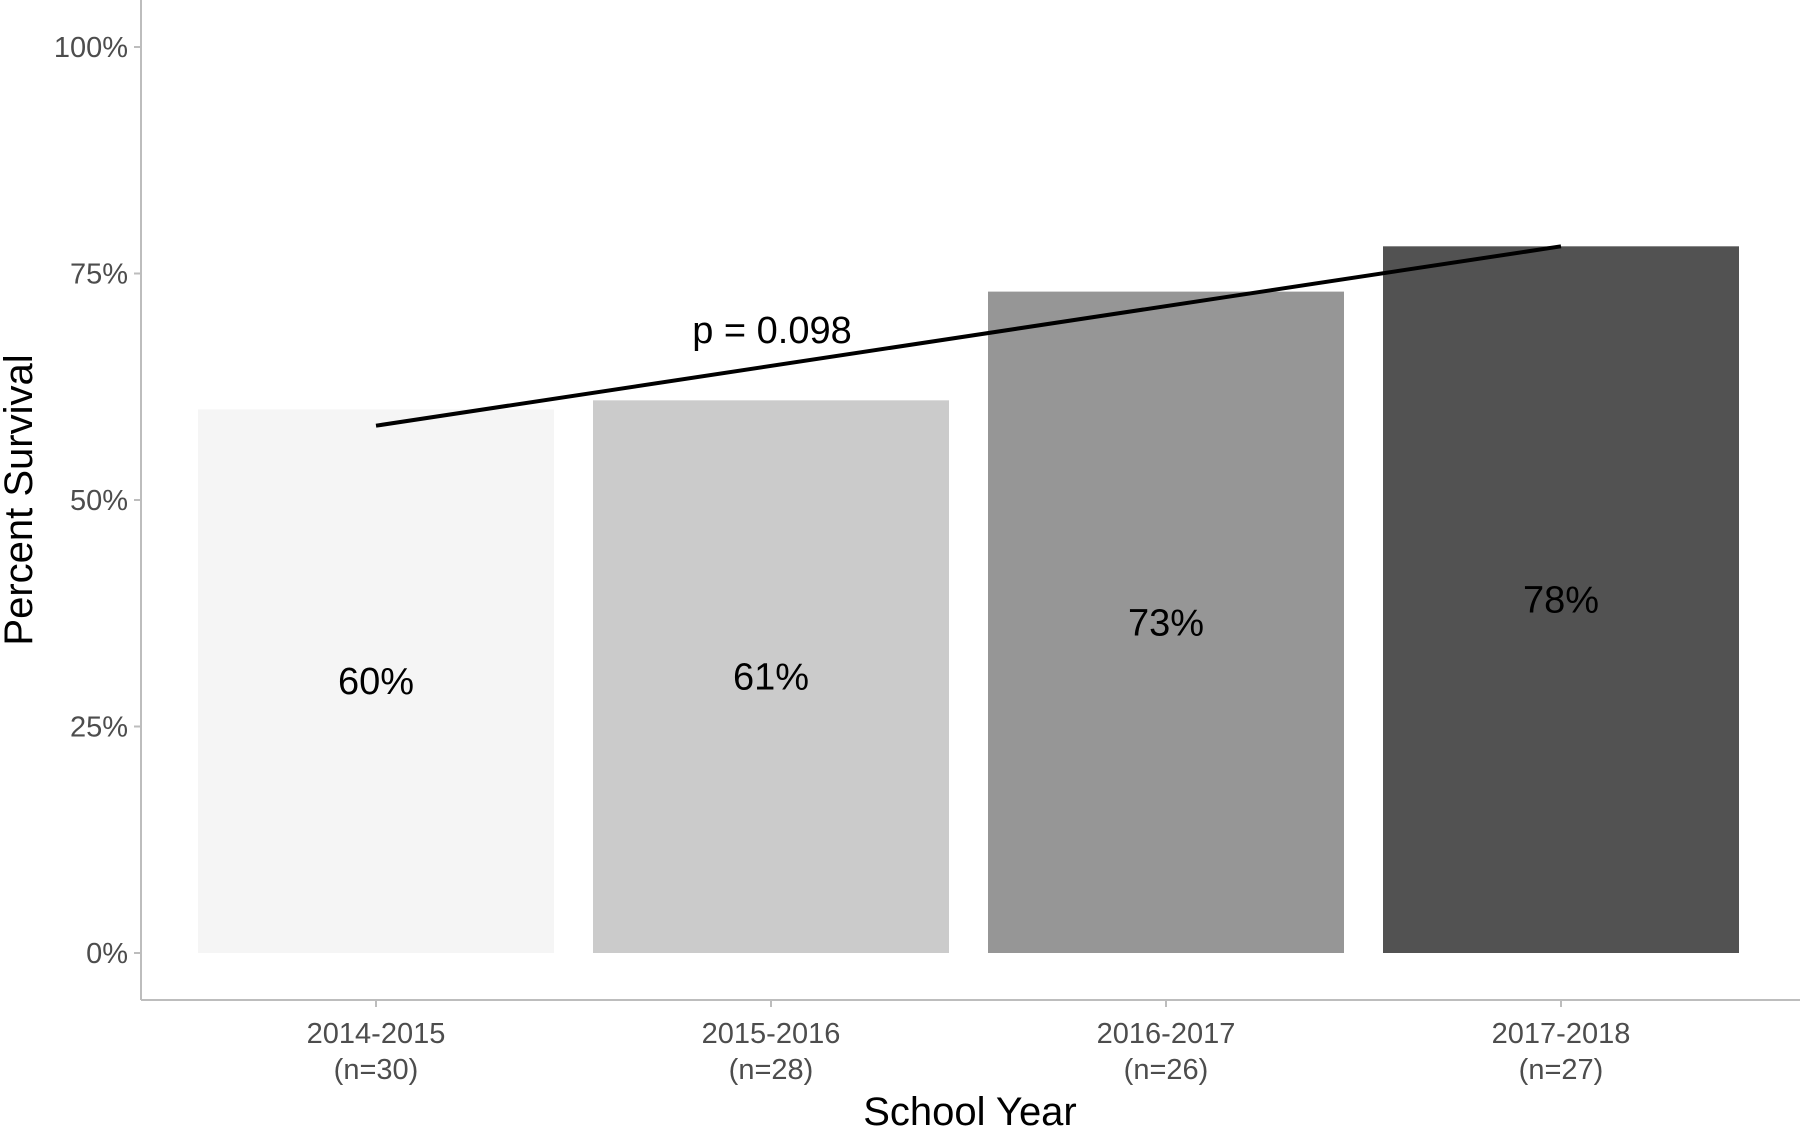 This screenshot has height=1127, width=1800. What do you see at coordinates (20, 499) in the screenshot?
I see `y-axis-title: Percent Survival` at bounding box center [20, 499].